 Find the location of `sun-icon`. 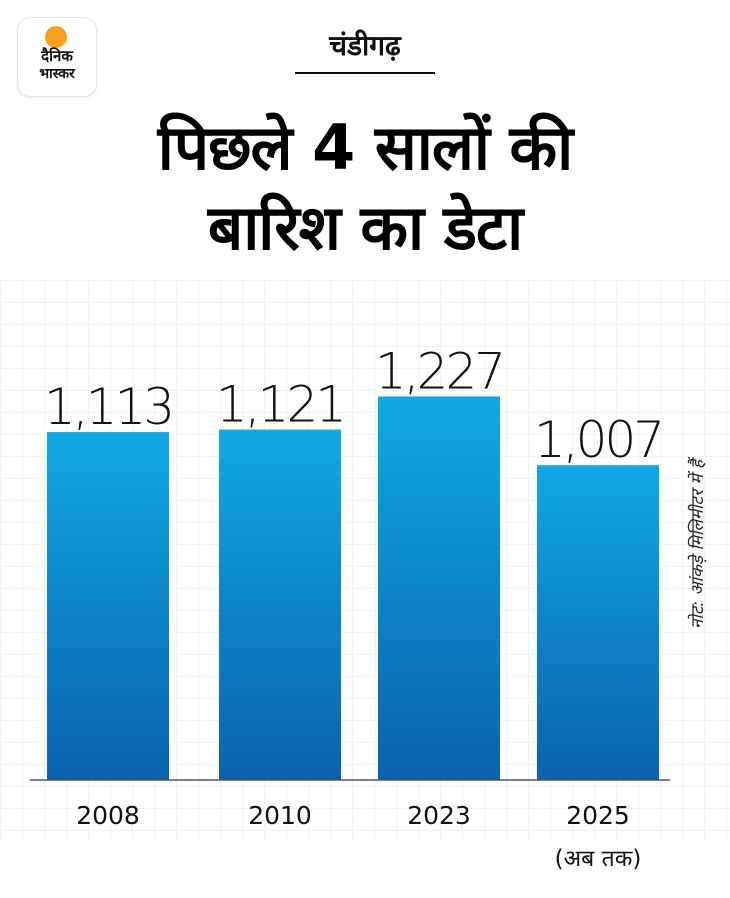

sun-icon is located at coordinates (56, 37).